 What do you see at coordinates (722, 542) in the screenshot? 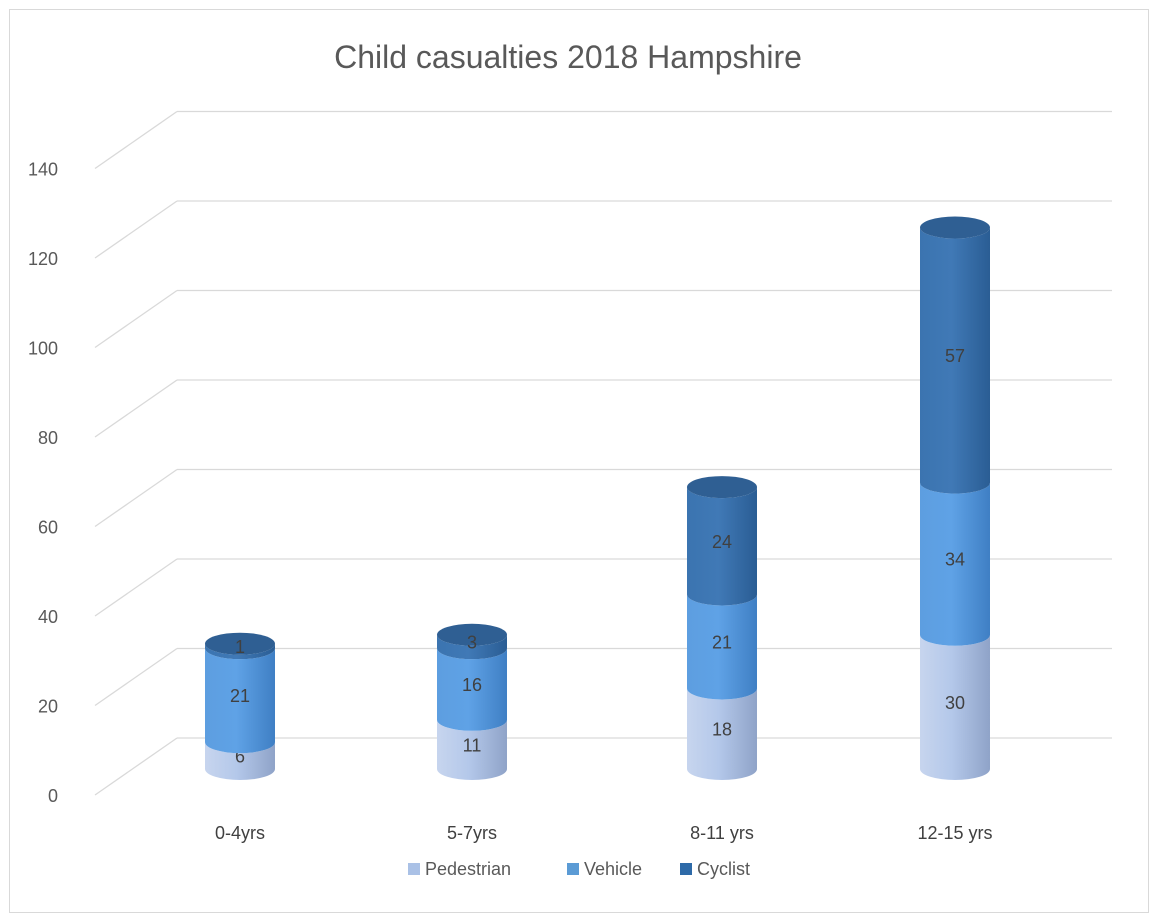
I see `data-label: 24` at bounding box center [722, 542].